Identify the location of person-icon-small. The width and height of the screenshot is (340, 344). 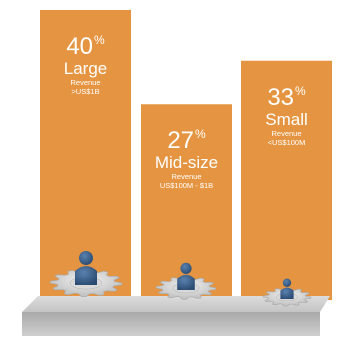
(287, 293).